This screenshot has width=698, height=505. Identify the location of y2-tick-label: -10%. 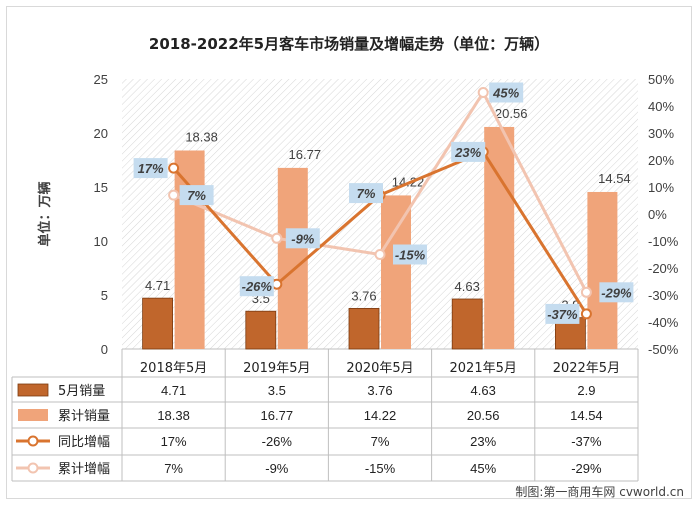
(663, 241).